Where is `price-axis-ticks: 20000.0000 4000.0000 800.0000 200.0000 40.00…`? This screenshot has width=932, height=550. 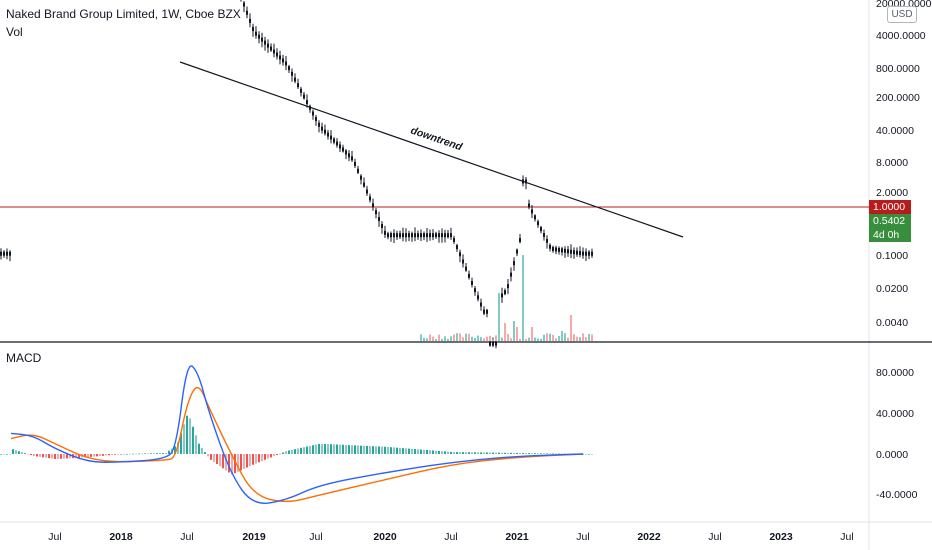 price-axis-ticks: 20000.0000 4000.0000 800.0000 200.0000 40.00… is located at coordinates (904, 164).